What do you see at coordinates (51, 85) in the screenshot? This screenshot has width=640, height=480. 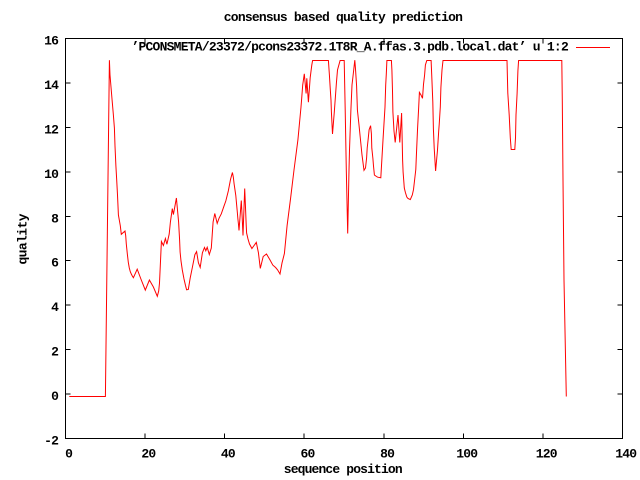 I see `svg-text: 14` at bounding box center [51, 85].